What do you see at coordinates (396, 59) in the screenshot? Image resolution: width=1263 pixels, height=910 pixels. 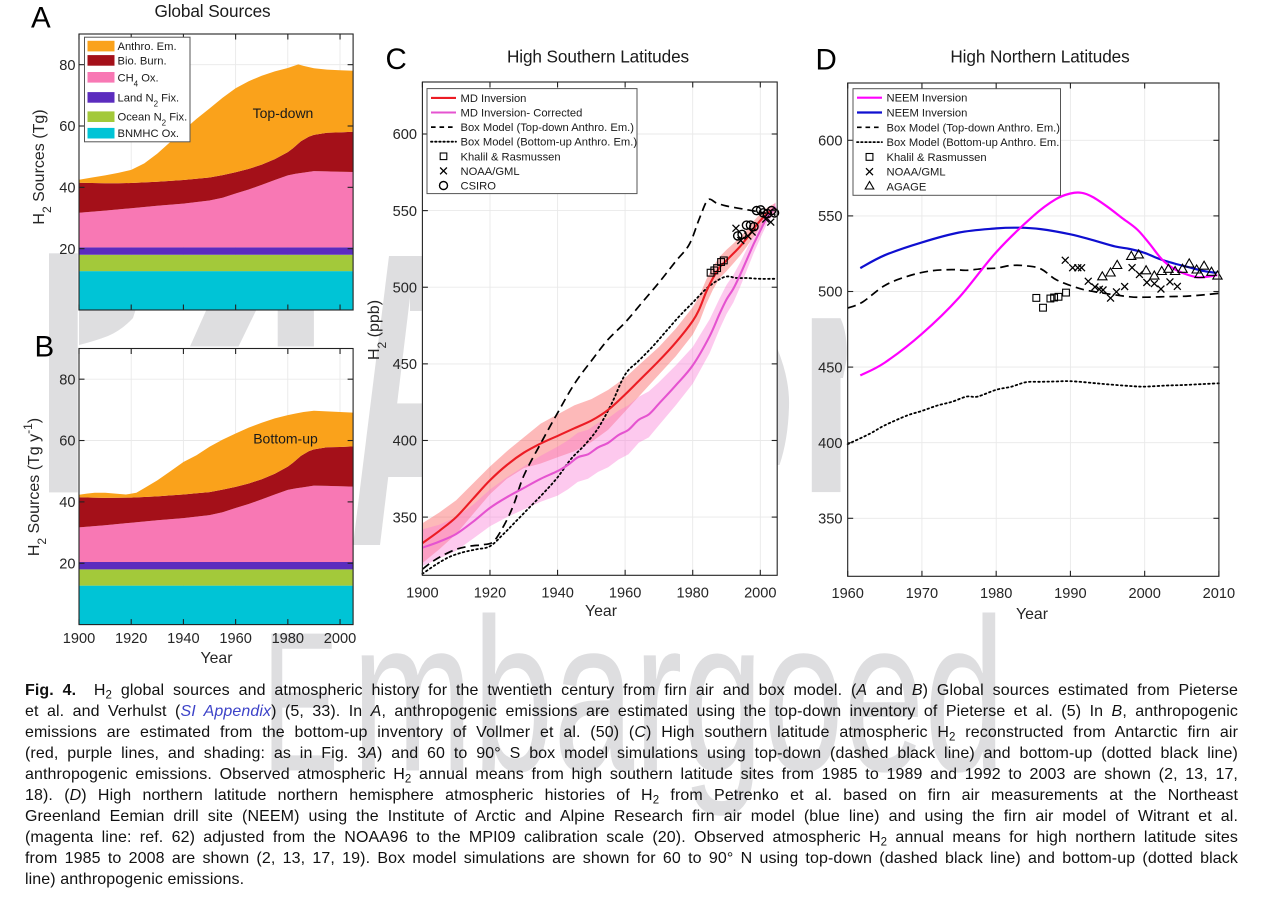 I see `svg-text: C` at bounding box center [396, 59].